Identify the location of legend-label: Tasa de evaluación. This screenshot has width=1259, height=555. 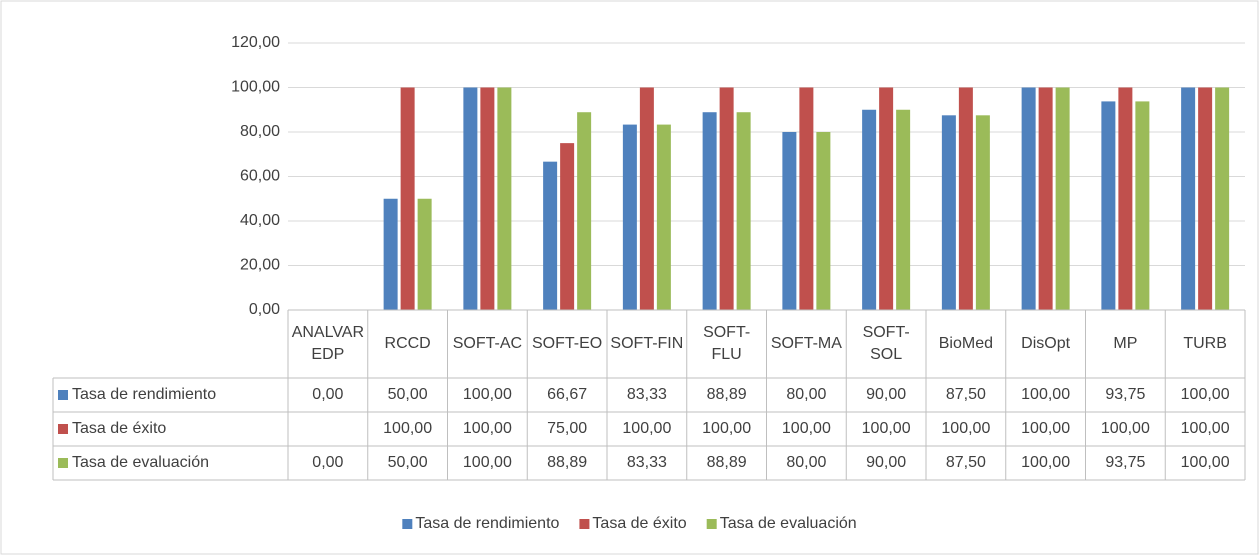
(788, 523).